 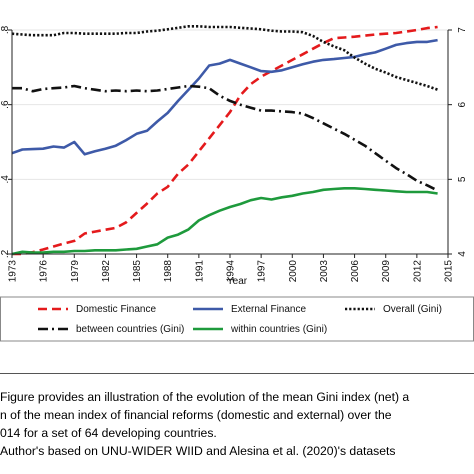 What do you see at coordinates (137, 271) in the screenshot?
I see `x-tick-label-1985: 1985` at bounding box center [137, 271].